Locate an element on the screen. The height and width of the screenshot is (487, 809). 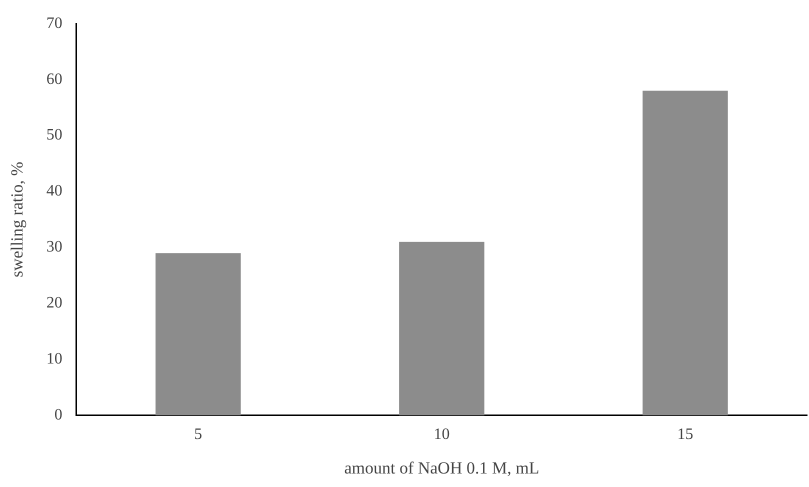
y-tick-label: 40 is located at coordinates (54, 191).